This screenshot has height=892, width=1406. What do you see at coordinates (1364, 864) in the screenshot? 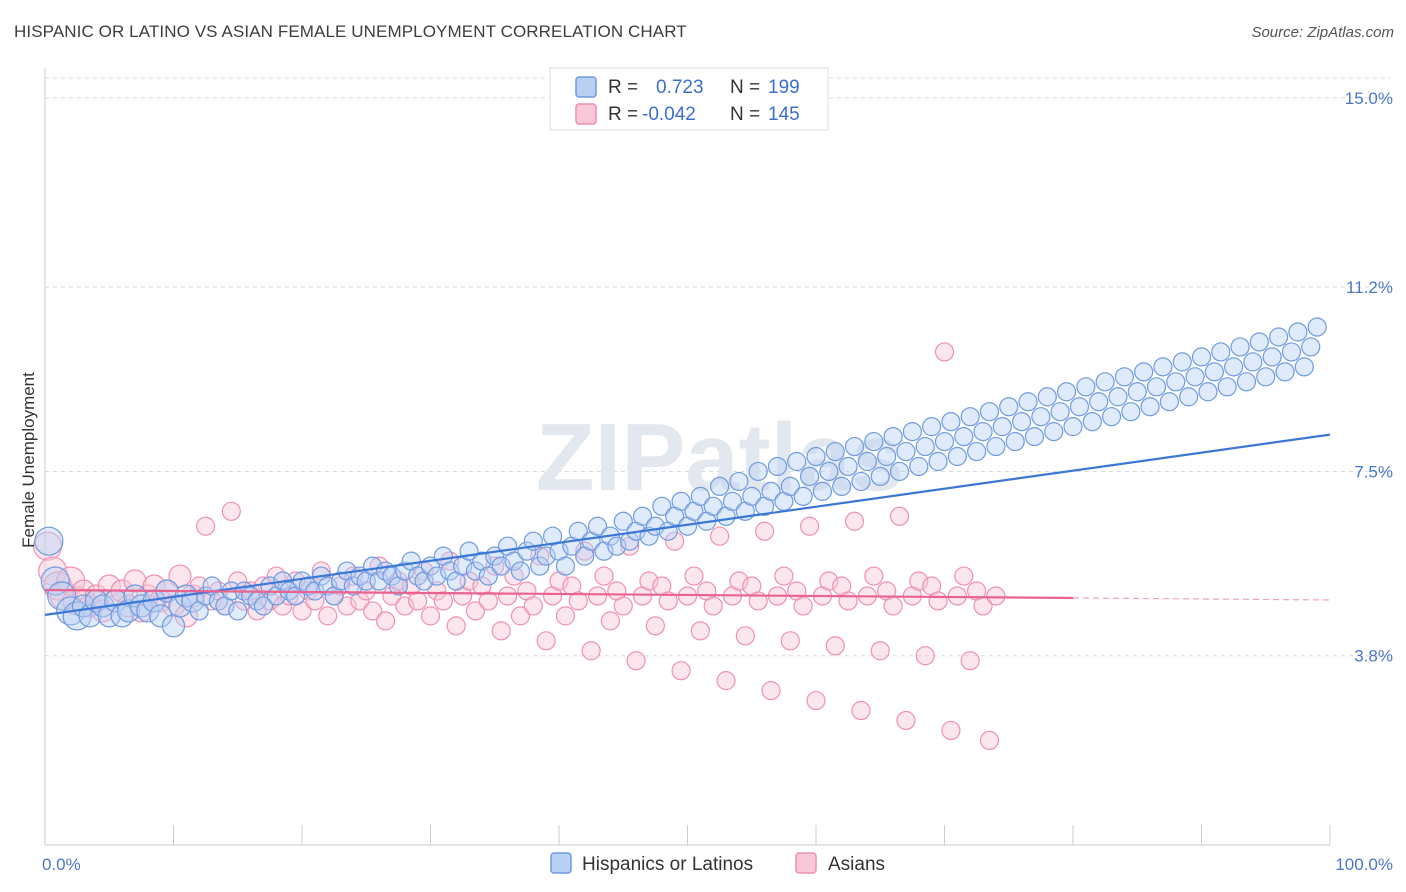
I see `x-tick-label-1: 100.0%` at bounding box center [1364, 864].